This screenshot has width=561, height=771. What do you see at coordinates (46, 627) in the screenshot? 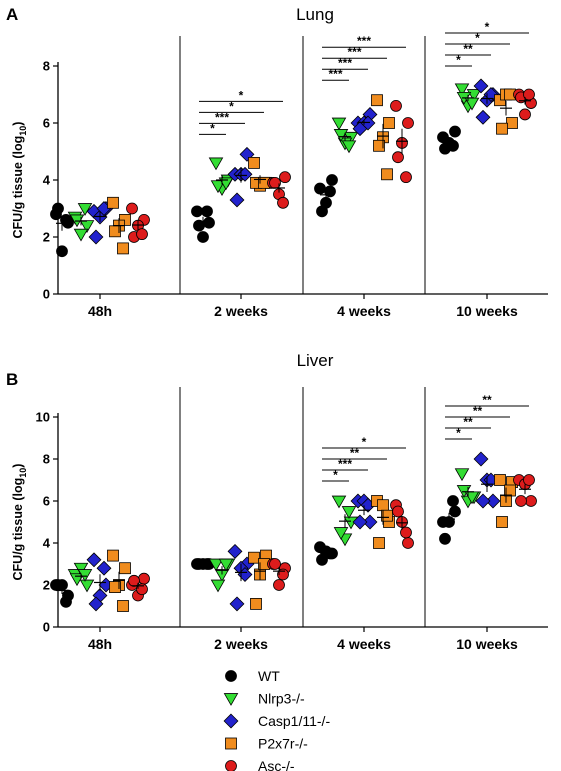
I see `y-tick-label: 0` at bounding box center [46, 627].